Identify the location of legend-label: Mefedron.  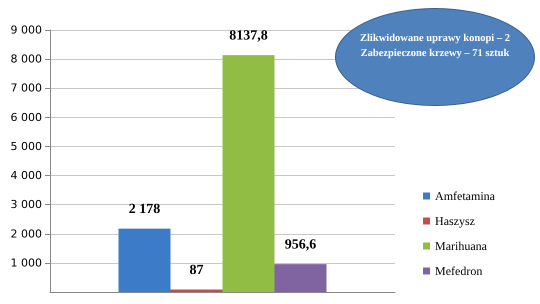
(458, 271).